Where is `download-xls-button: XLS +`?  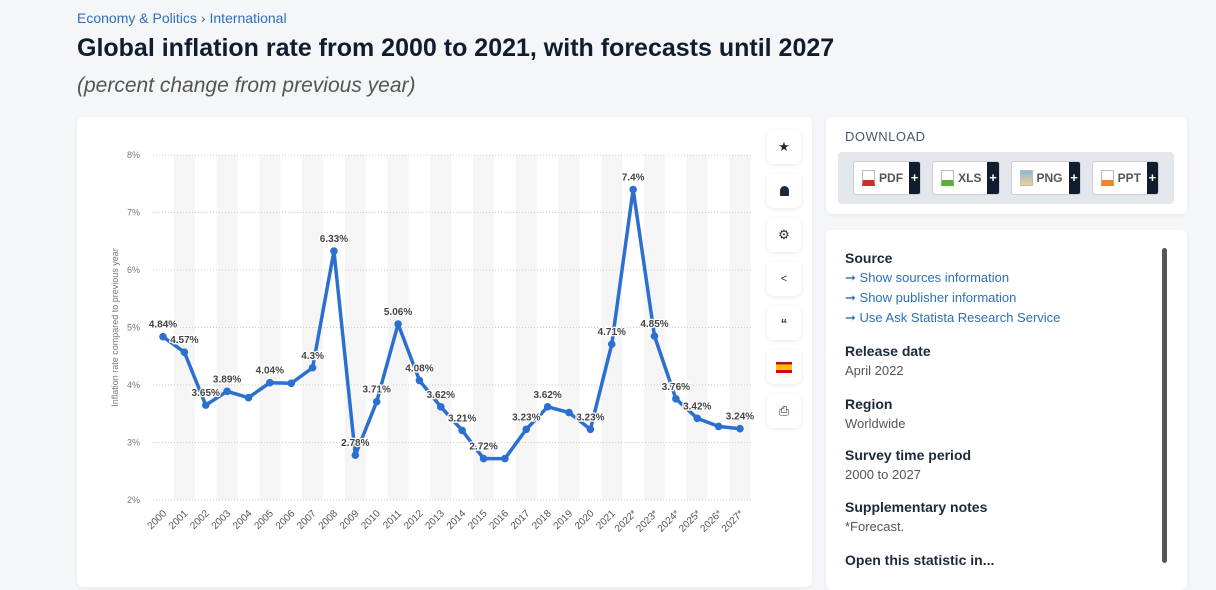
download-xls-button: XLS + is located at coordinates (966, 178).